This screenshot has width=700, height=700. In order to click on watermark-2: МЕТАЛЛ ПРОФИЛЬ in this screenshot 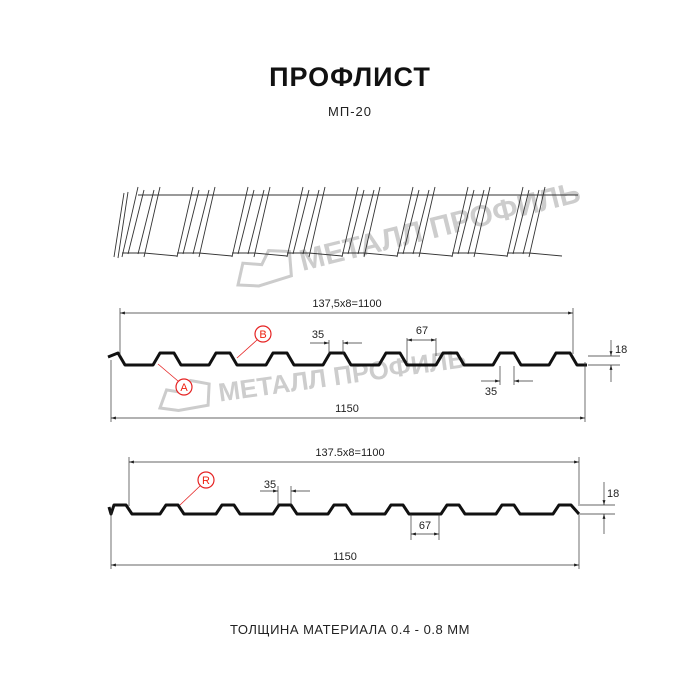, I will do `click(312, 377)`.